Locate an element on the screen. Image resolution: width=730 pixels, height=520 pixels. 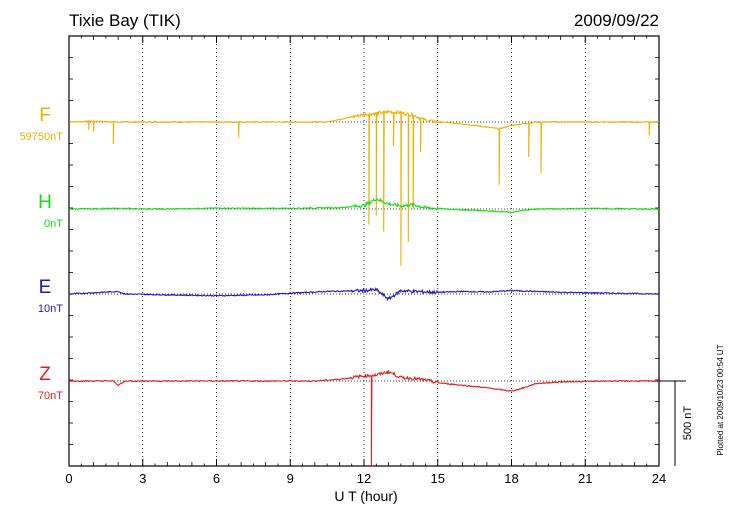
x-tick-label: 18 is located at coordinates (511, 478).